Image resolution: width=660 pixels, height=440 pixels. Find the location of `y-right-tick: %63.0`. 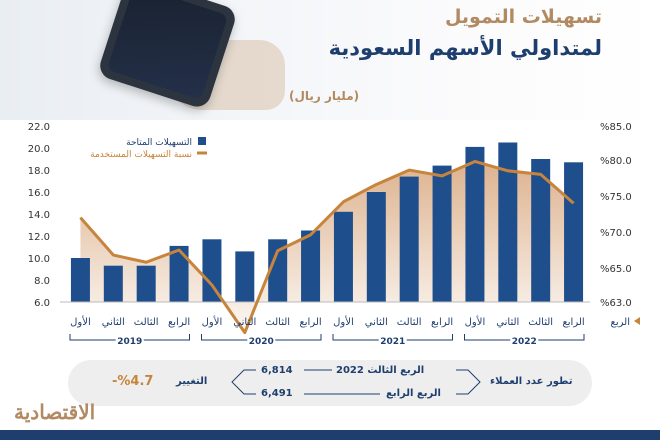

y-right-tick: %63.0 is located at coordinates (616, 303).